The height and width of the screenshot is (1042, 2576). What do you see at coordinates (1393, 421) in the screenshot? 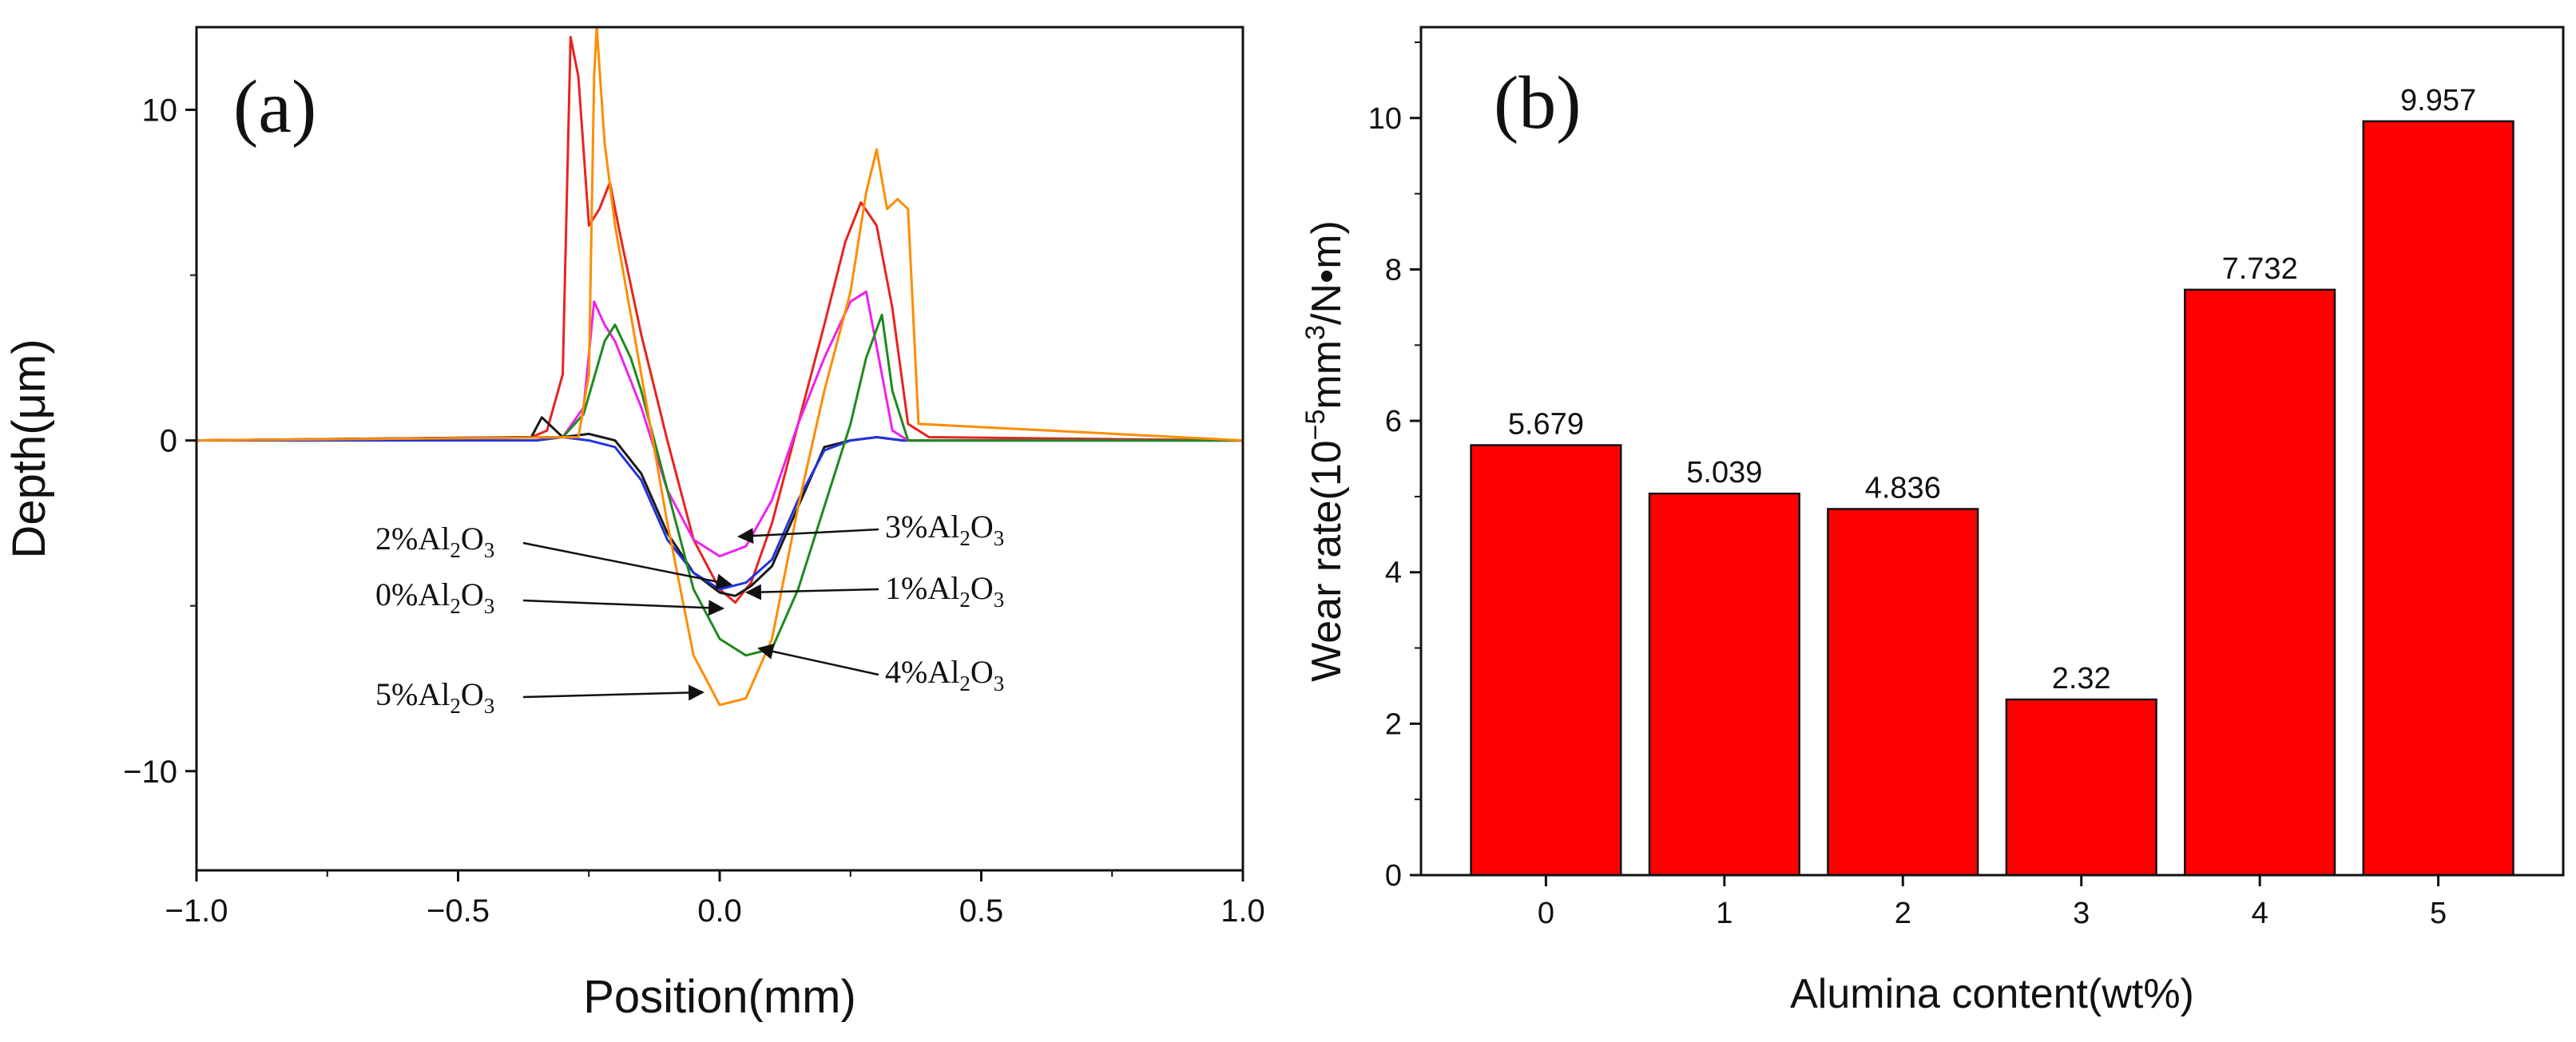
I see `y-tick-label: 6` at bounding box center [1393, 421].